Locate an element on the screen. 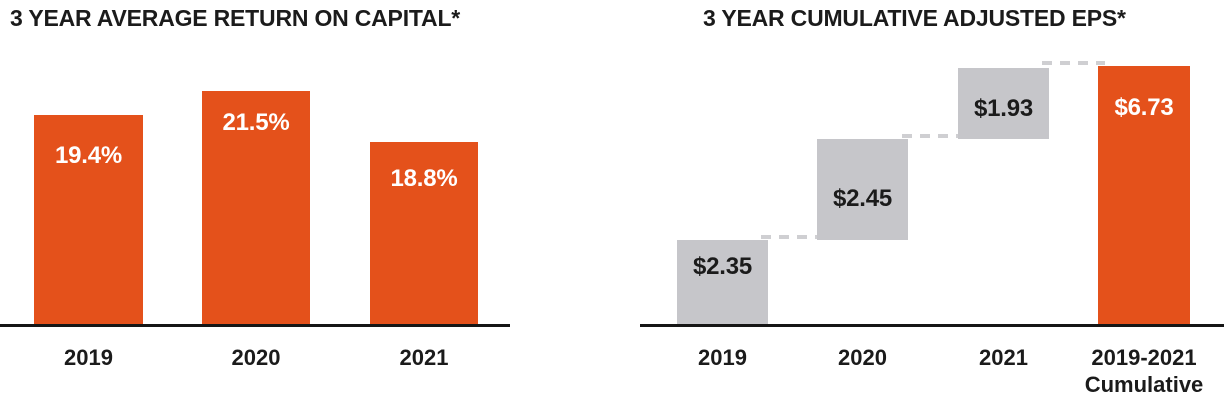 This screenshot has width=1224, height=408. waterfall-segment-2019-2021: $6.73 is located at coordinates (1144, 195).